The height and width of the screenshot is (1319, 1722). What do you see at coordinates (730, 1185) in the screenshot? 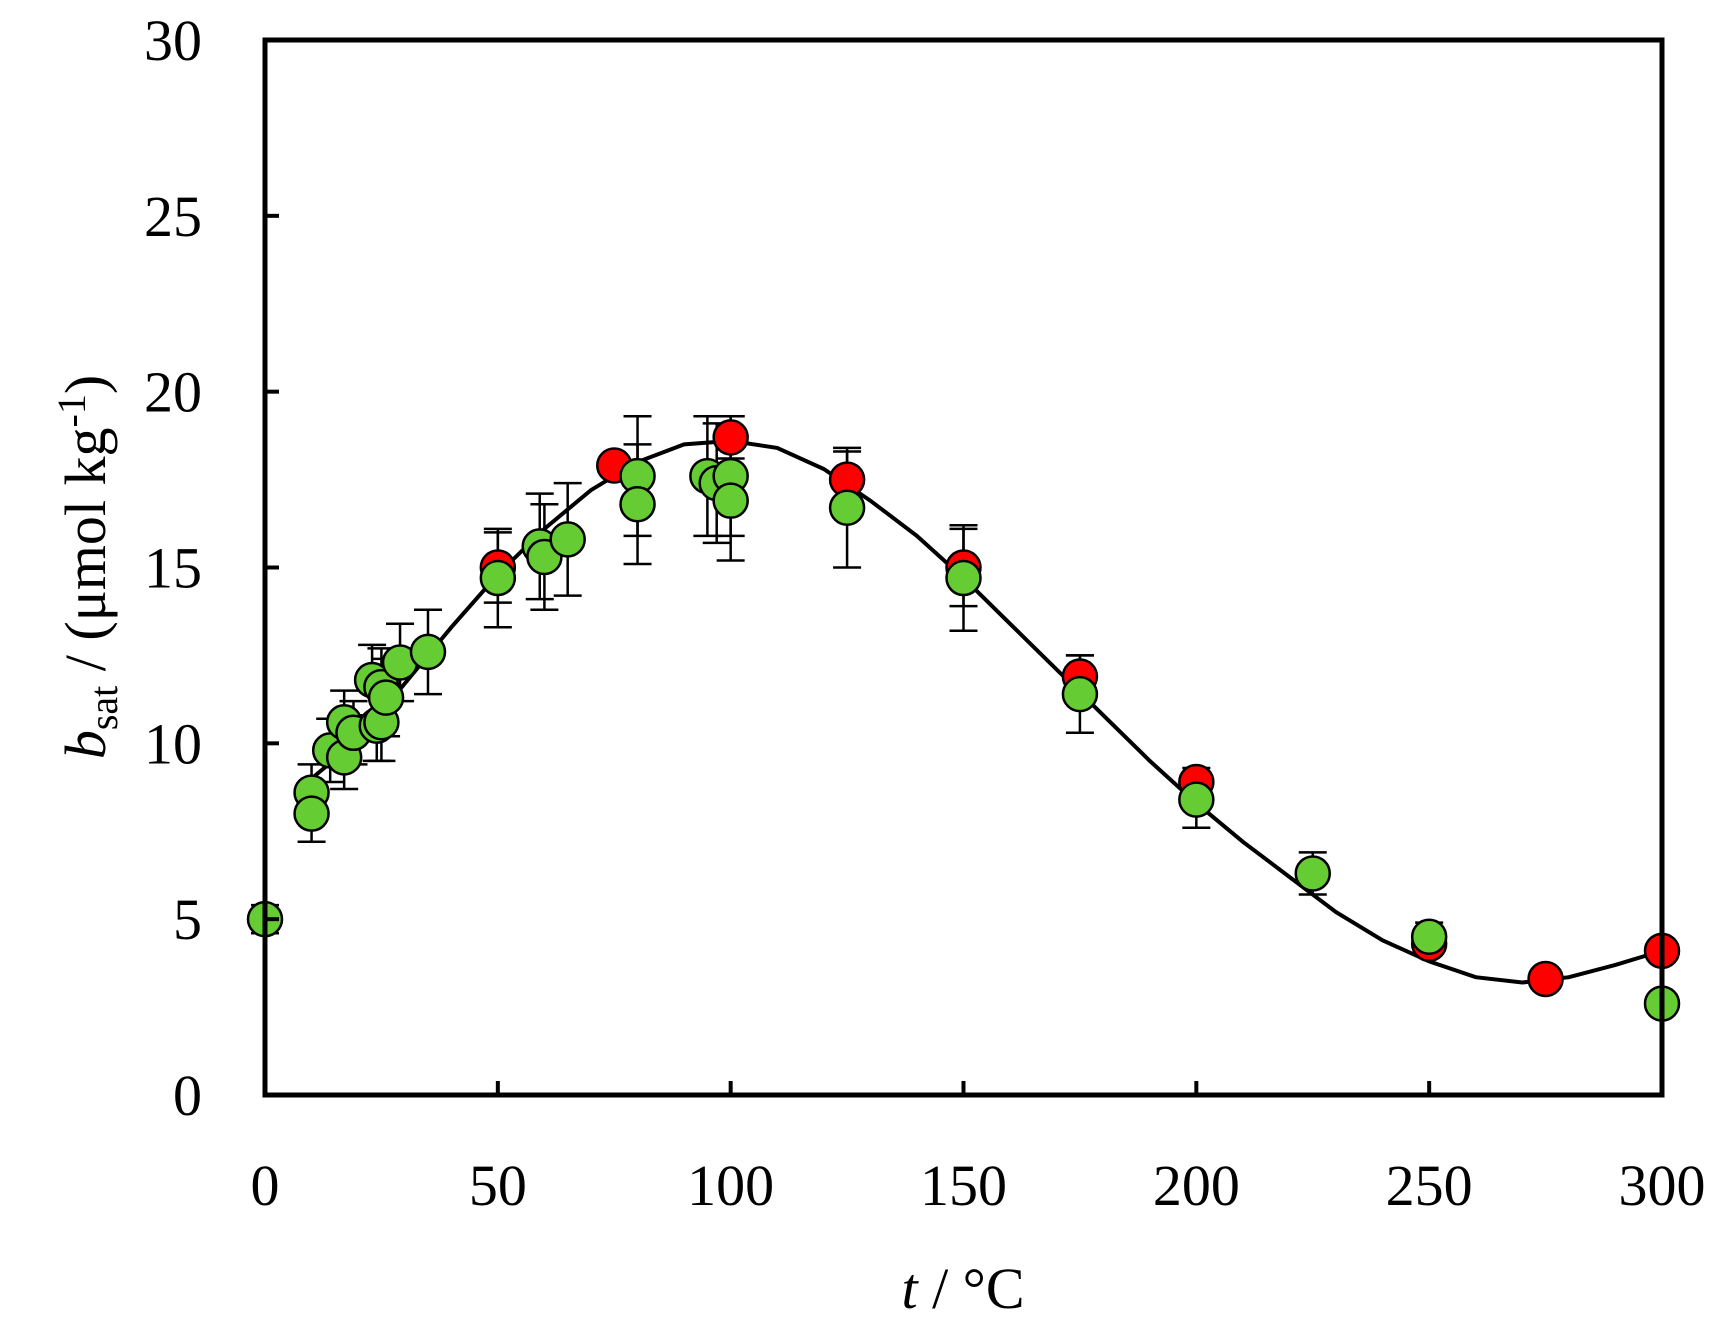
I see `x-tick-label: 100` at bounding box center [730, 1185].